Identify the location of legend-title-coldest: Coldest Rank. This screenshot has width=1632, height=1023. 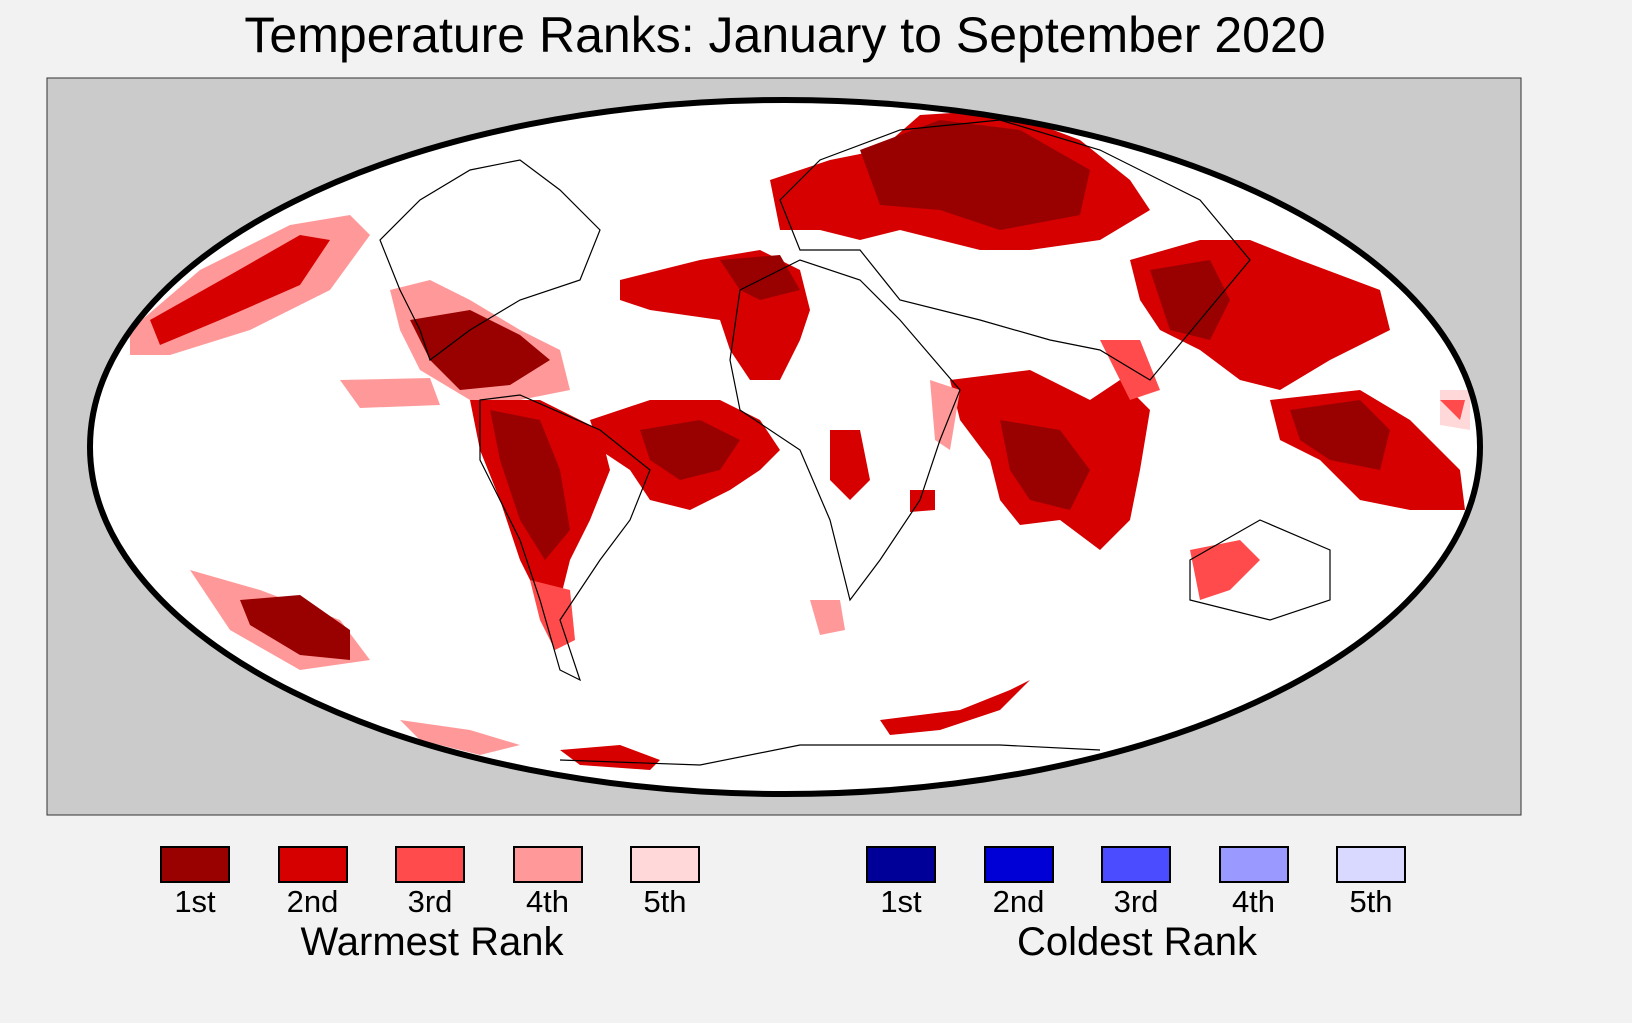
(1137, 942).